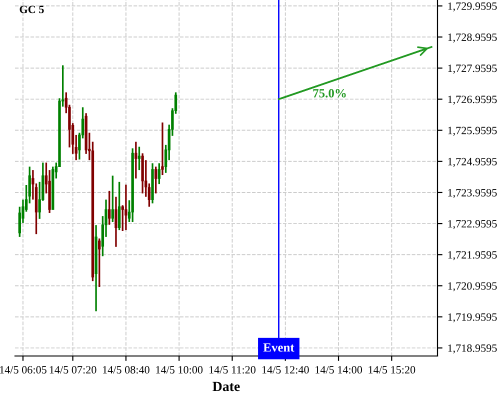 The height and width of the screenshot is (400, 500). Describe the element at coordinates (472, 38) in the screenshot. I see `y-tick-label: 1,728.9595` at that location.